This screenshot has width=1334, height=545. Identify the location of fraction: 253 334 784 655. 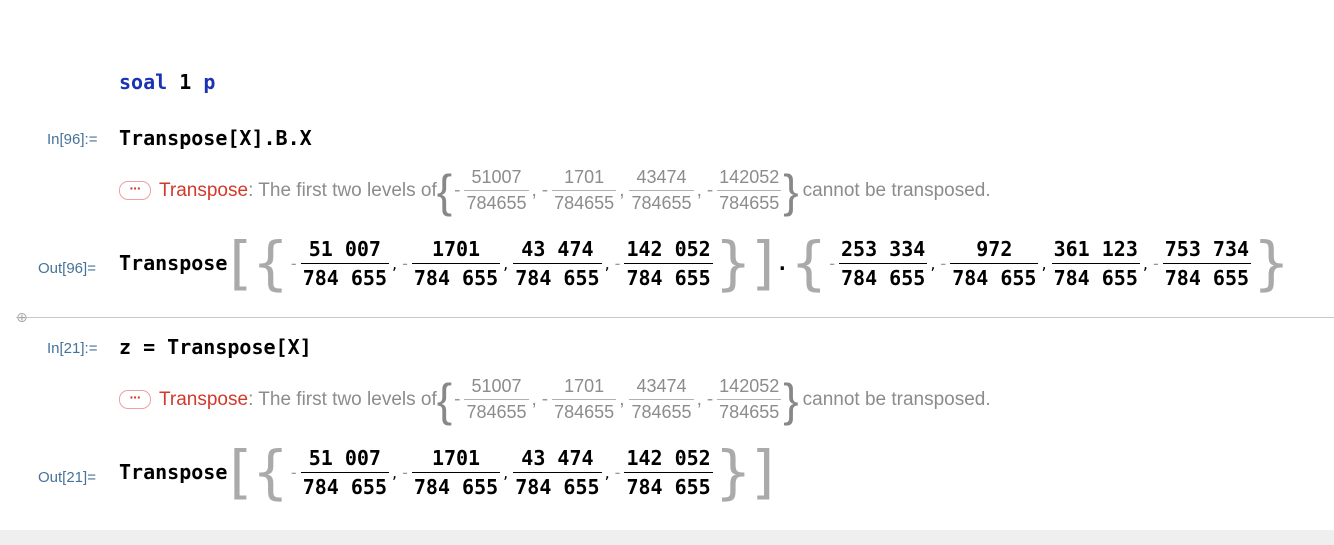
(883, 263).